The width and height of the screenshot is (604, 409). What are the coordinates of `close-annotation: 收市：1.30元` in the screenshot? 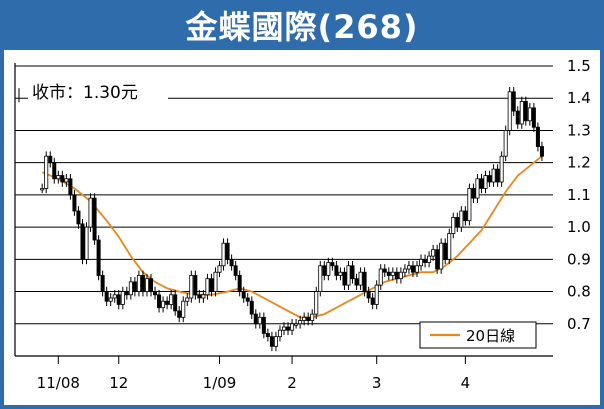 It's located at (93, 92).